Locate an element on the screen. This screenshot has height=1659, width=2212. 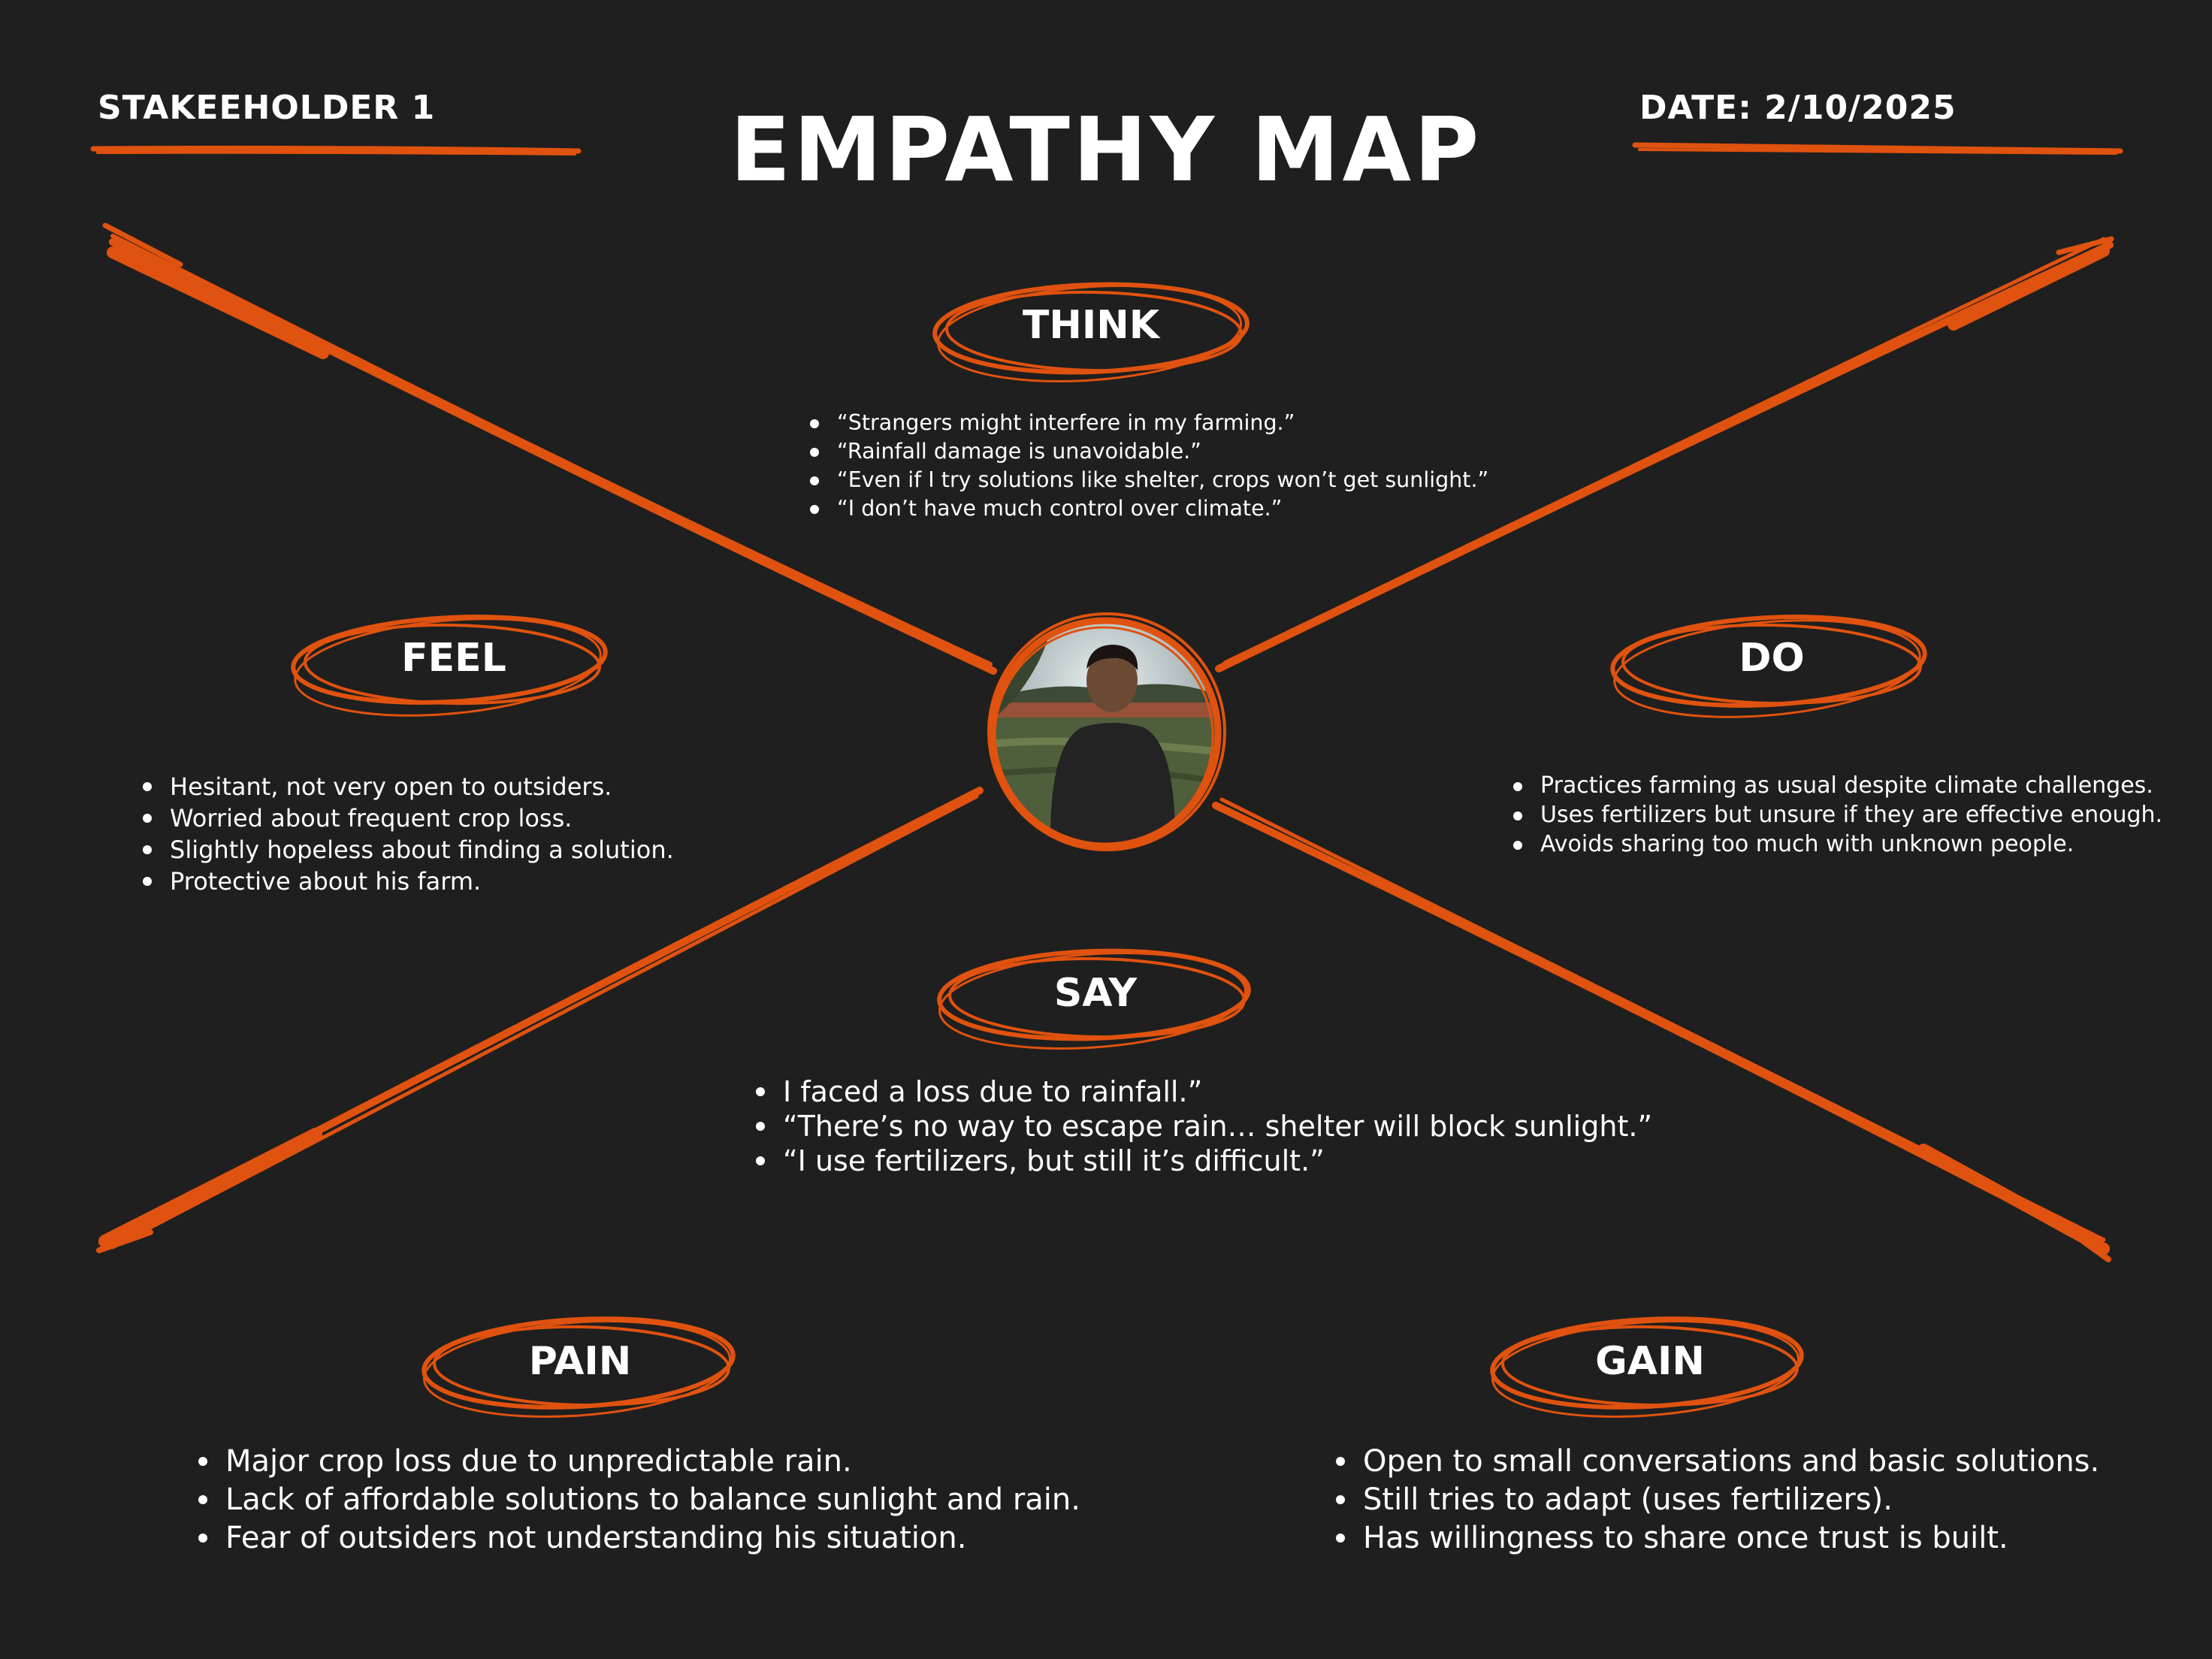
stakeholder-label: STAKEEHOLDER 1 is located at coordinates (267, 108).